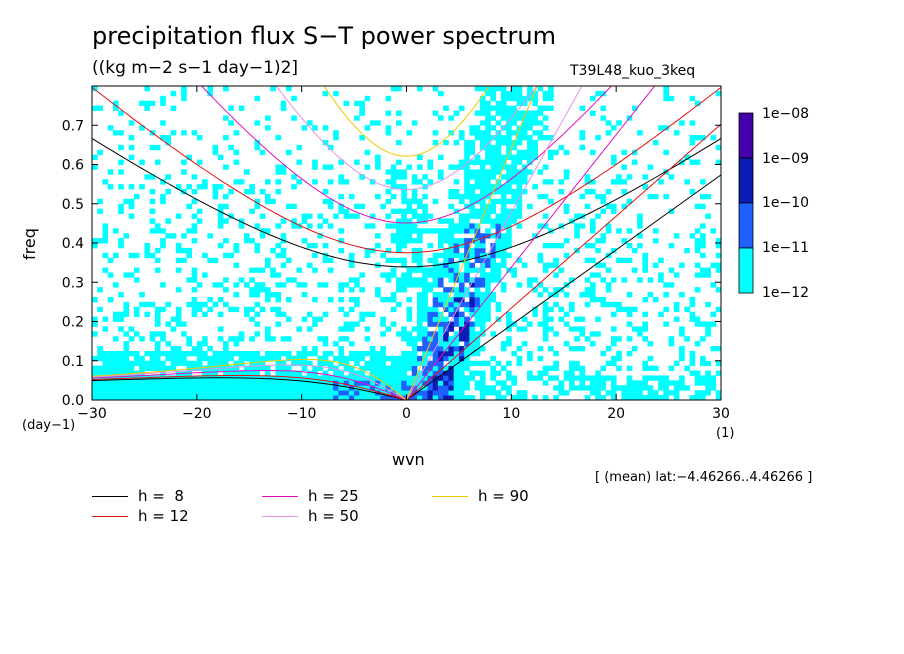 This screenshot has height=654, width=904. I want to click on rossby-wave-curve, so click(249, 385).